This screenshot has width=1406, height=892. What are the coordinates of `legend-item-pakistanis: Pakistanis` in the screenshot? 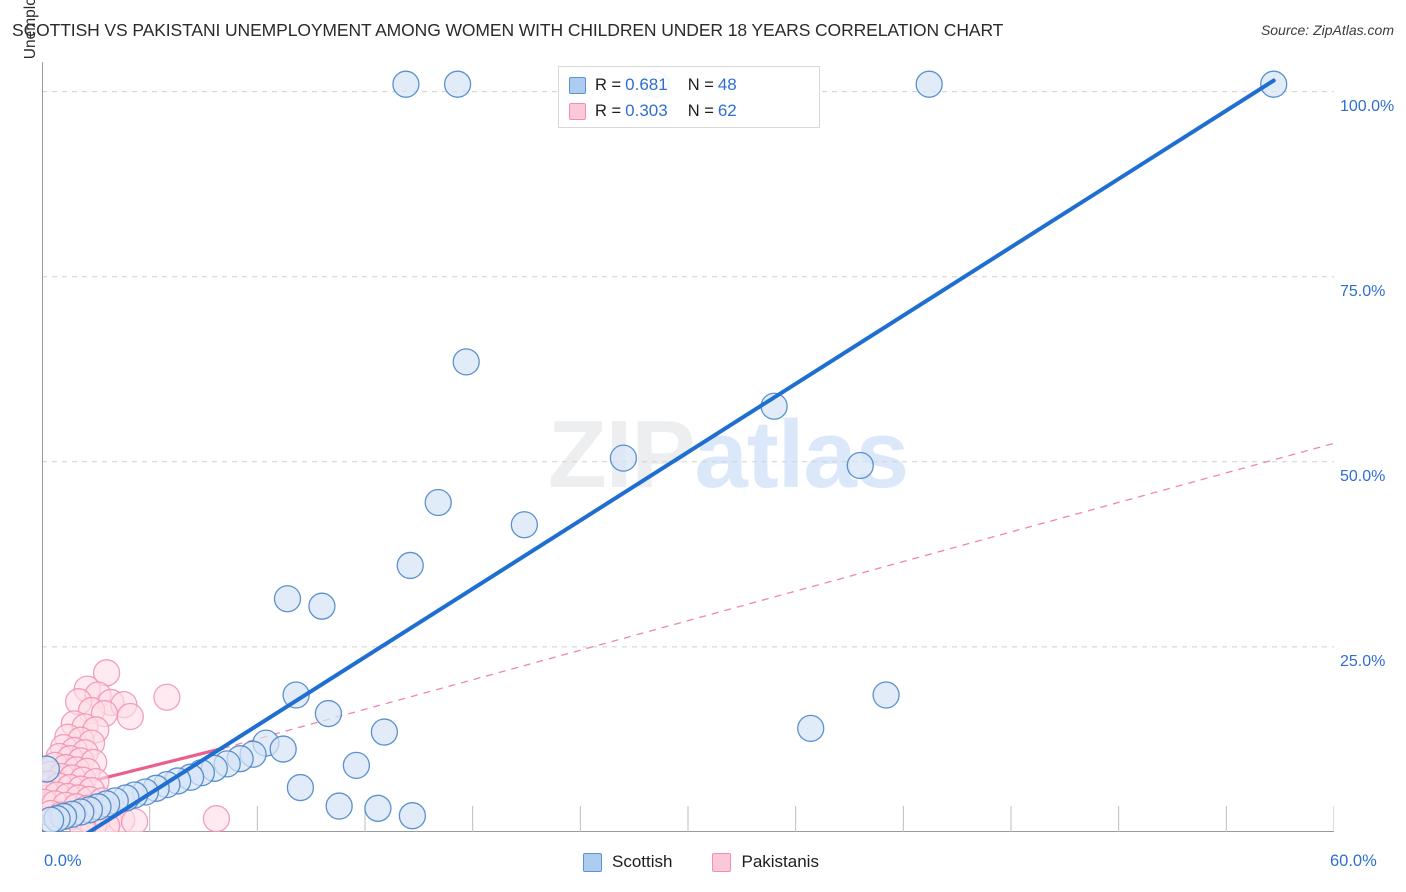 It's located at (765, 862).